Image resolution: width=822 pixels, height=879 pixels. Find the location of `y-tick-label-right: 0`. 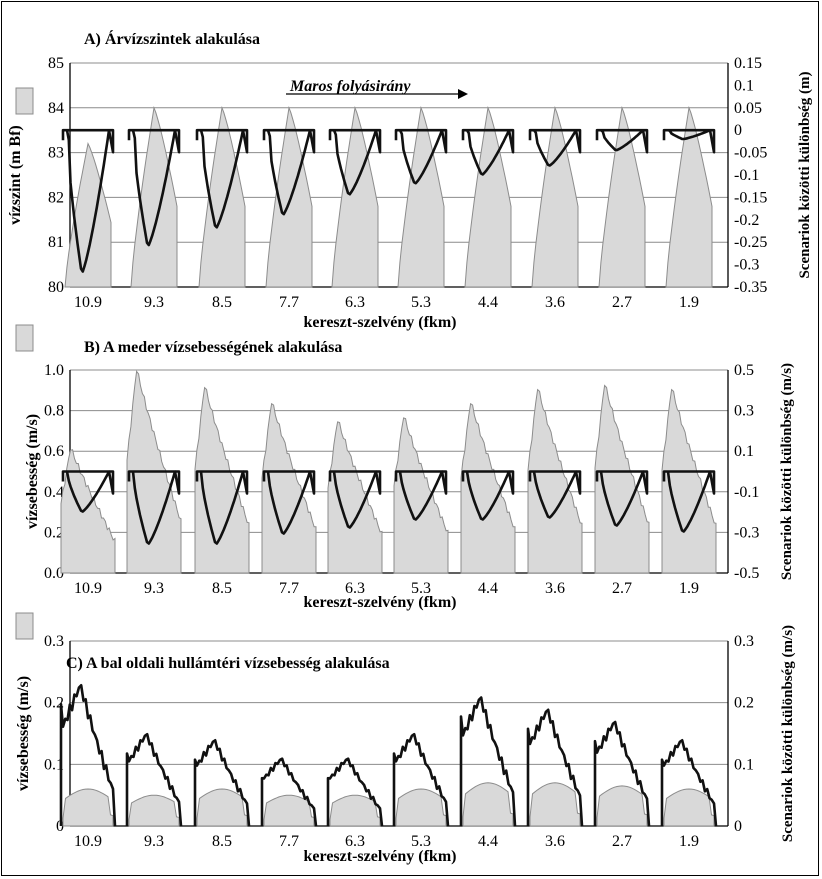

y-tick-label-right: 0 is located at coordinates (738, 826).